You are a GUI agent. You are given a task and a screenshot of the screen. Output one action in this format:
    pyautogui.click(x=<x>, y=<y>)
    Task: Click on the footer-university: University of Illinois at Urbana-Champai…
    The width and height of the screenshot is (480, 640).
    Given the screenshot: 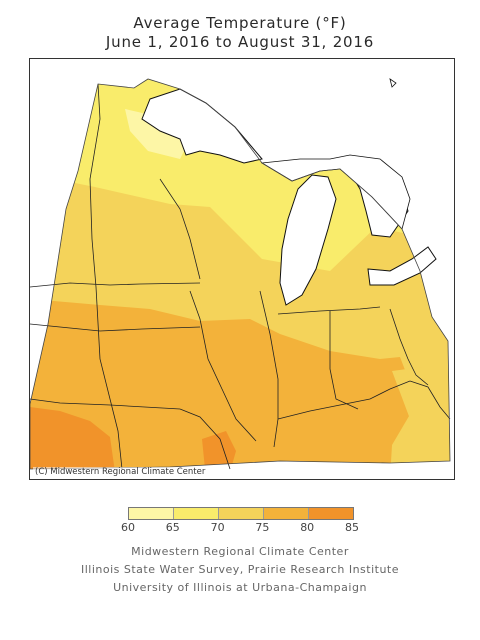 What is the action you would take?
    pyautogui.click(x=240, y=587)
    